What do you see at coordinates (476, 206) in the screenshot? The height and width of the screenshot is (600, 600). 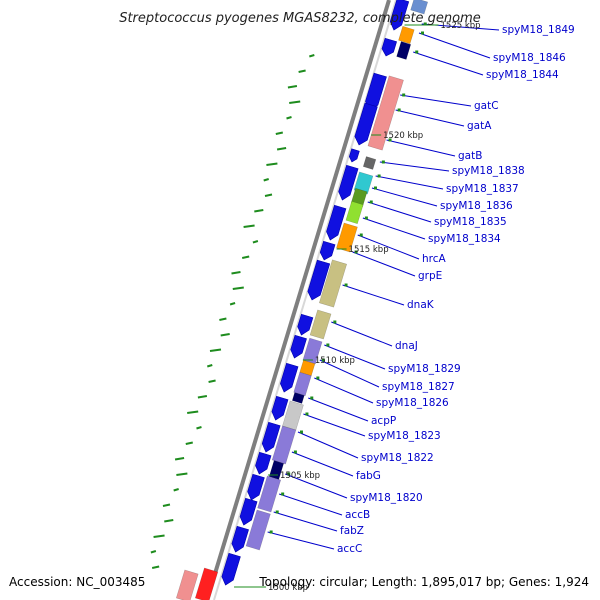 I see `gene-label-spyM18_1836: spyM18_1836` at bounding box center [476, 206].